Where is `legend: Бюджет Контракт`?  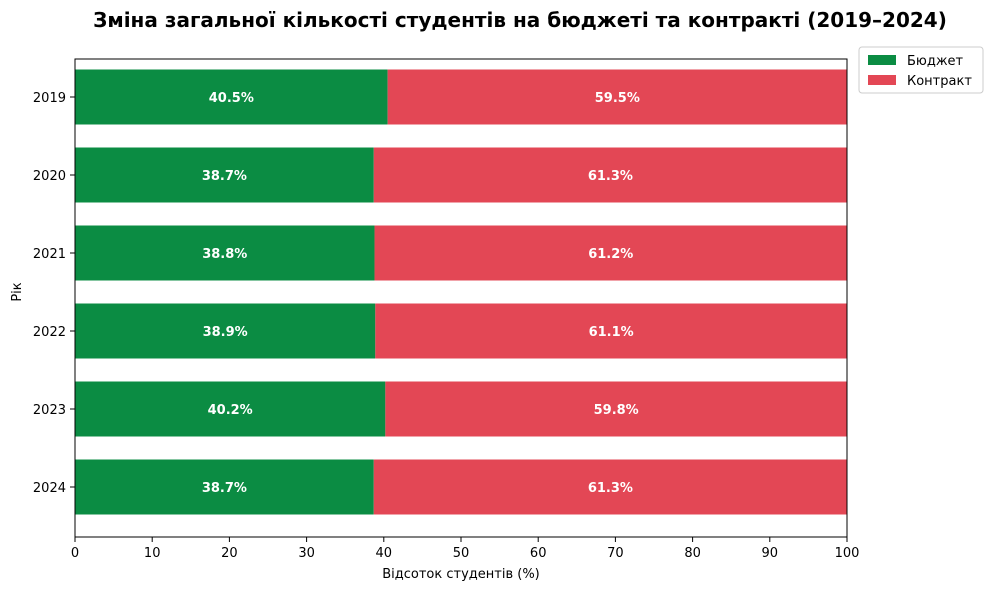
legend: Бюджет Контракт is located at coordinates (921, 70).